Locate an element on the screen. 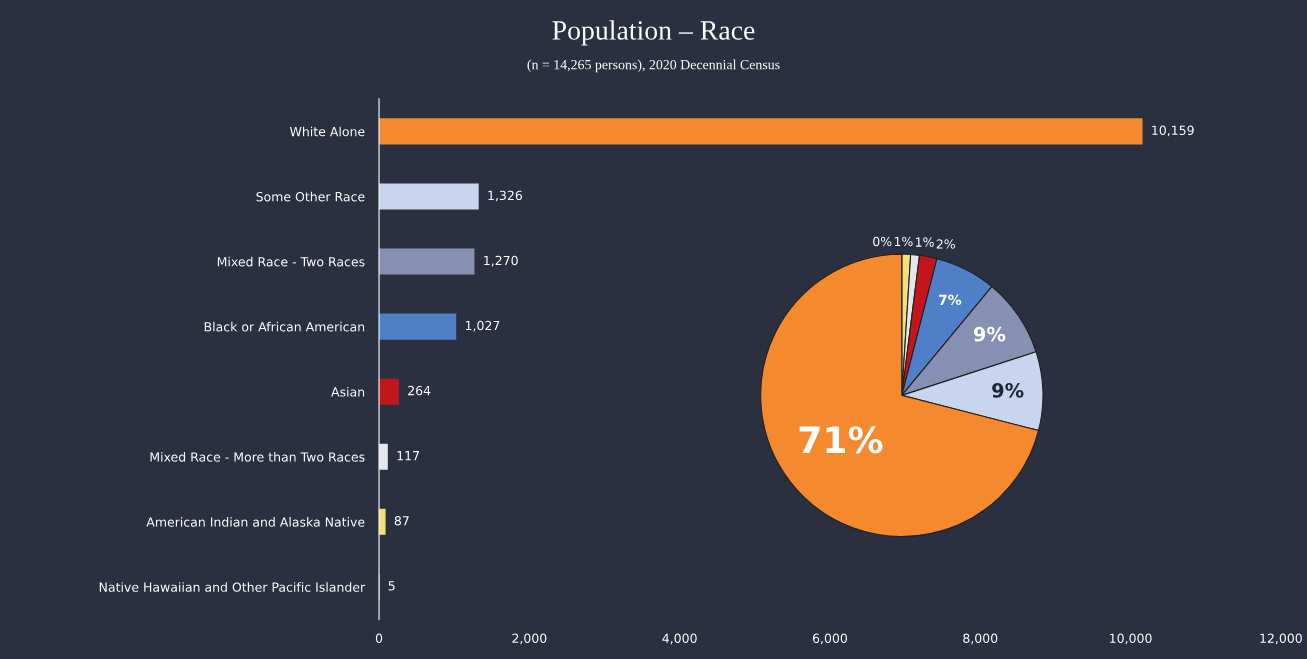  y-tick-label: Black or African American is located at coordinates (284, 326).